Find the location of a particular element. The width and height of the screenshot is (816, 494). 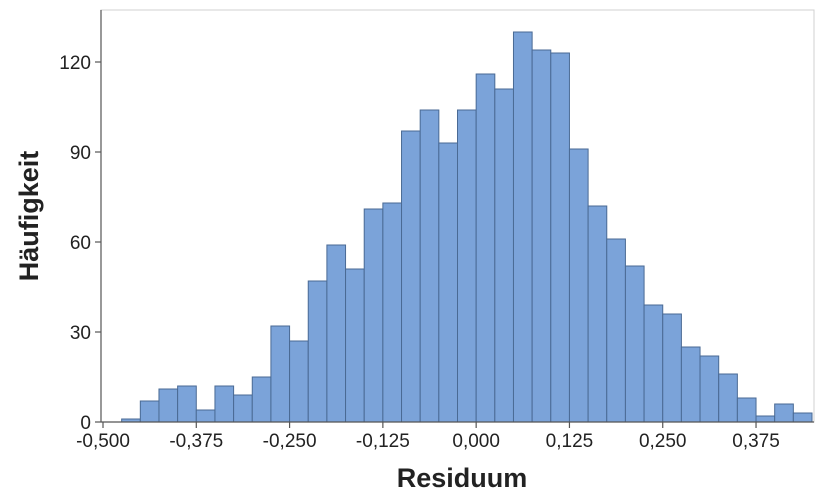

x-tick-label: -0,375 is located at coordinates (196, 441).